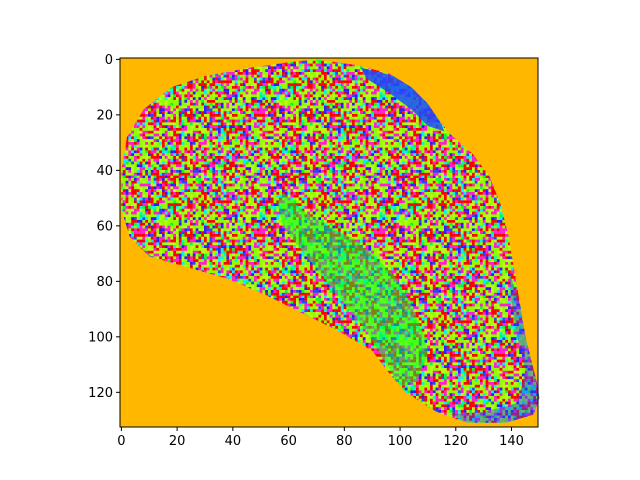 This screenshot has width=640, height=480. I want to click on green-core-region, so click(352, 289).